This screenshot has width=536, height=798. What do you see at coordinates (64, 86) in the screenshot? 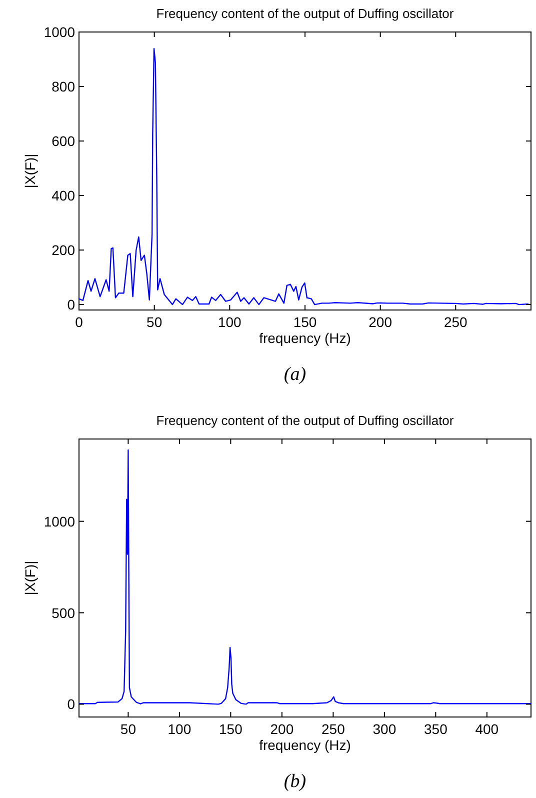
I see `y-tick-label: 800` at bounding box center [64, 86].